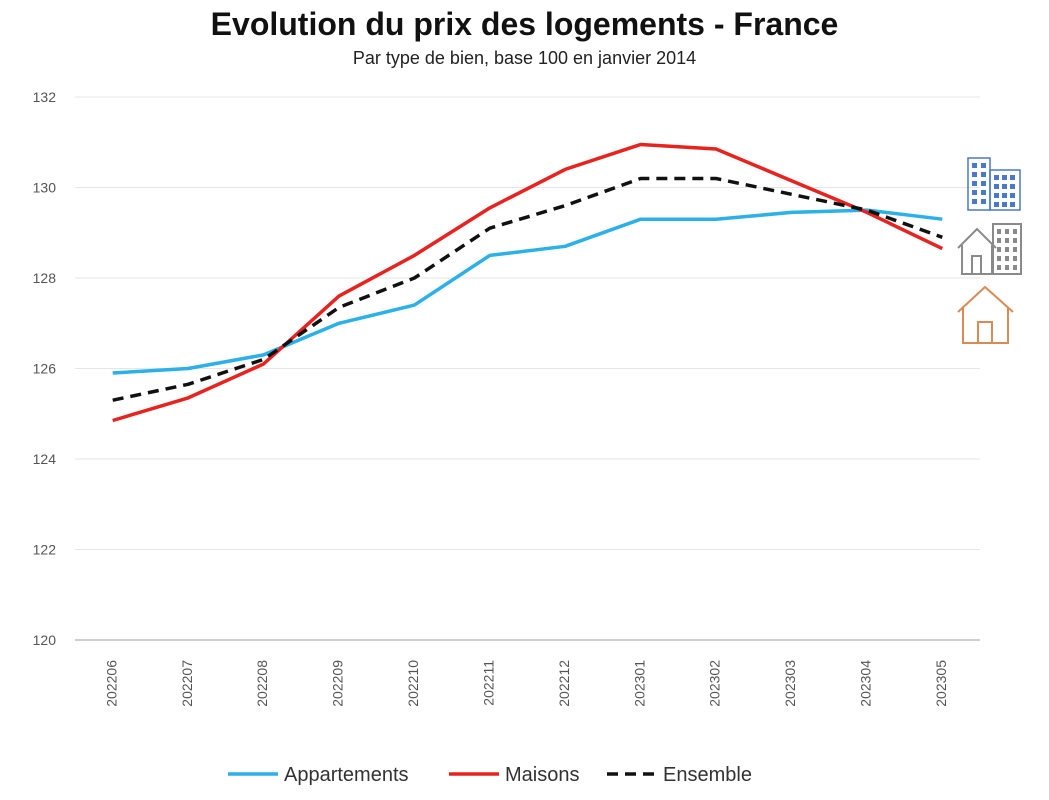 Image resolution: width=1049 pixels, height=800 pixels. Describe the element at coordinates (187, 683) in the screenshot. I see `x-tick-label: 202207` at that location.